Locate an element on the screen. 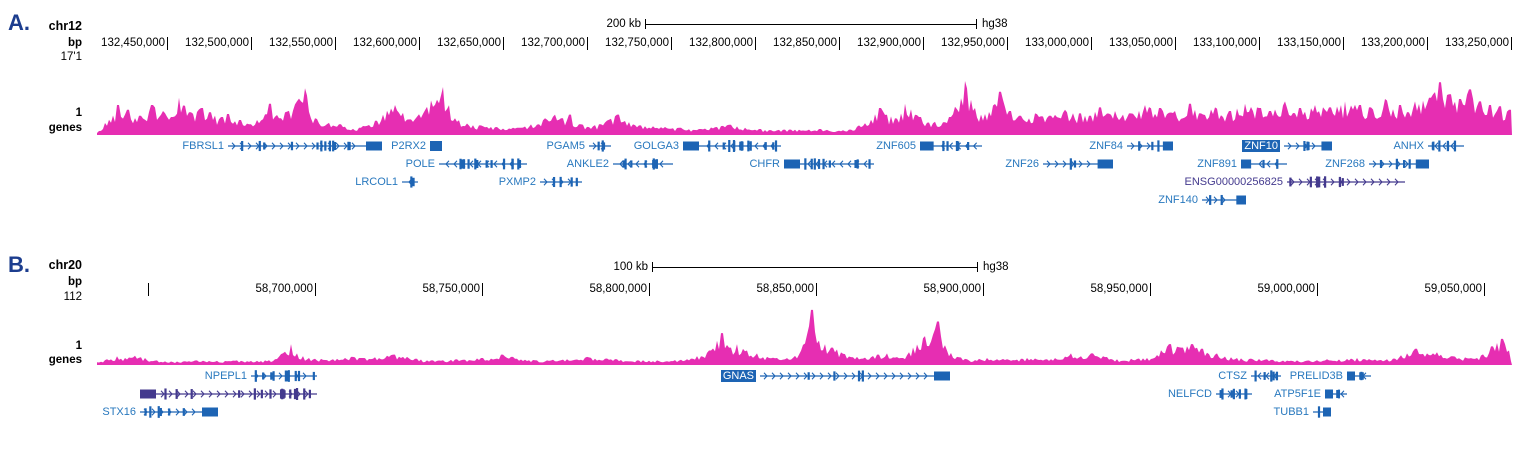 This screenshot has width=1538, height=452. signal-max-label: 112 is located at coordinates (72, 297).